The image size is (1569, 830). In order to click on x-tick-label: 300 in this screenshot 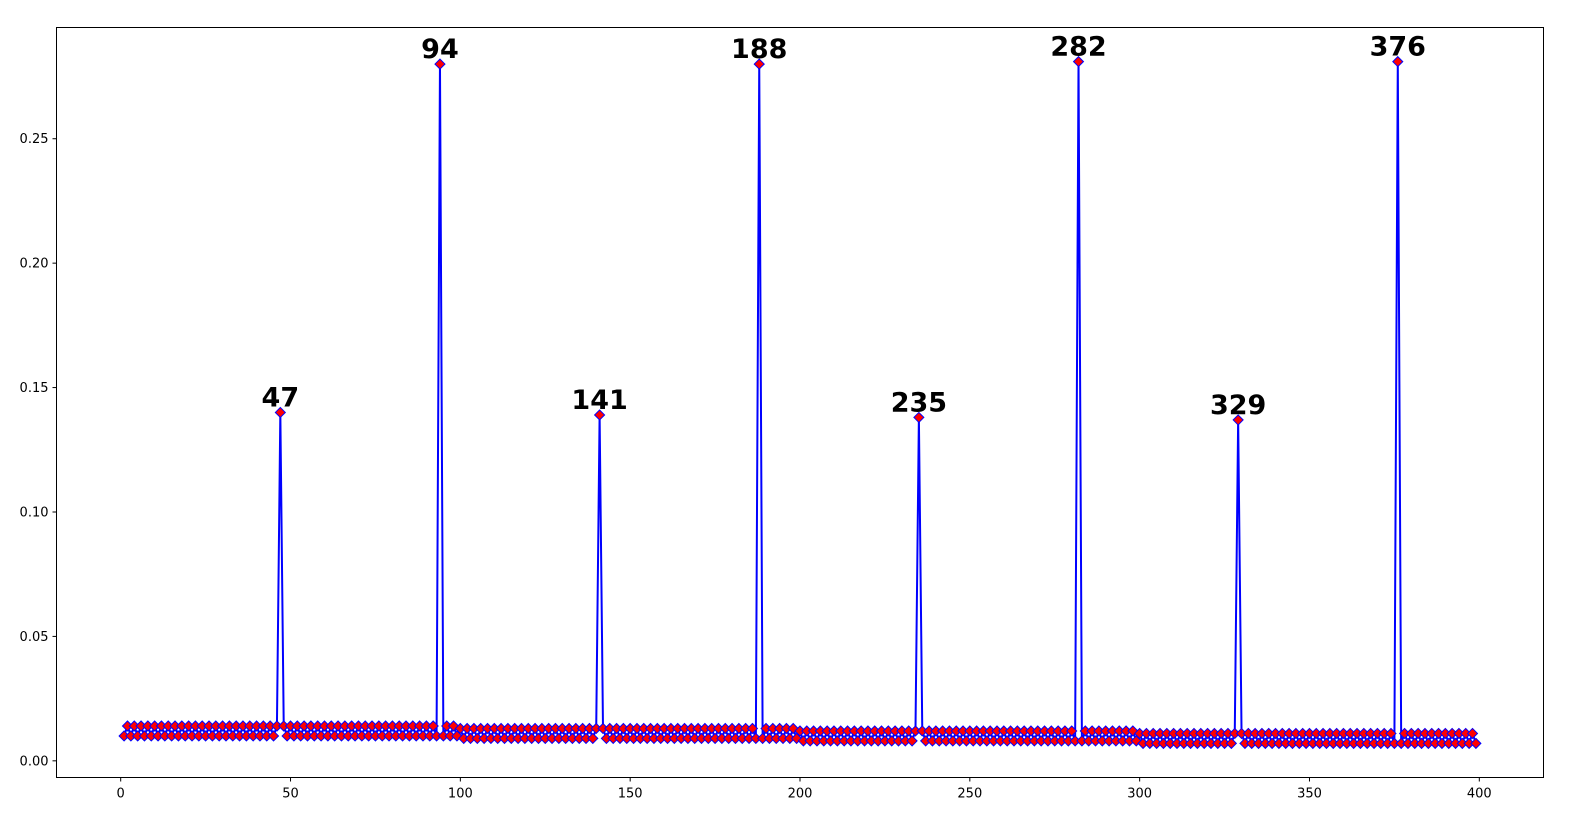, I will do `click(1139, 794)`.